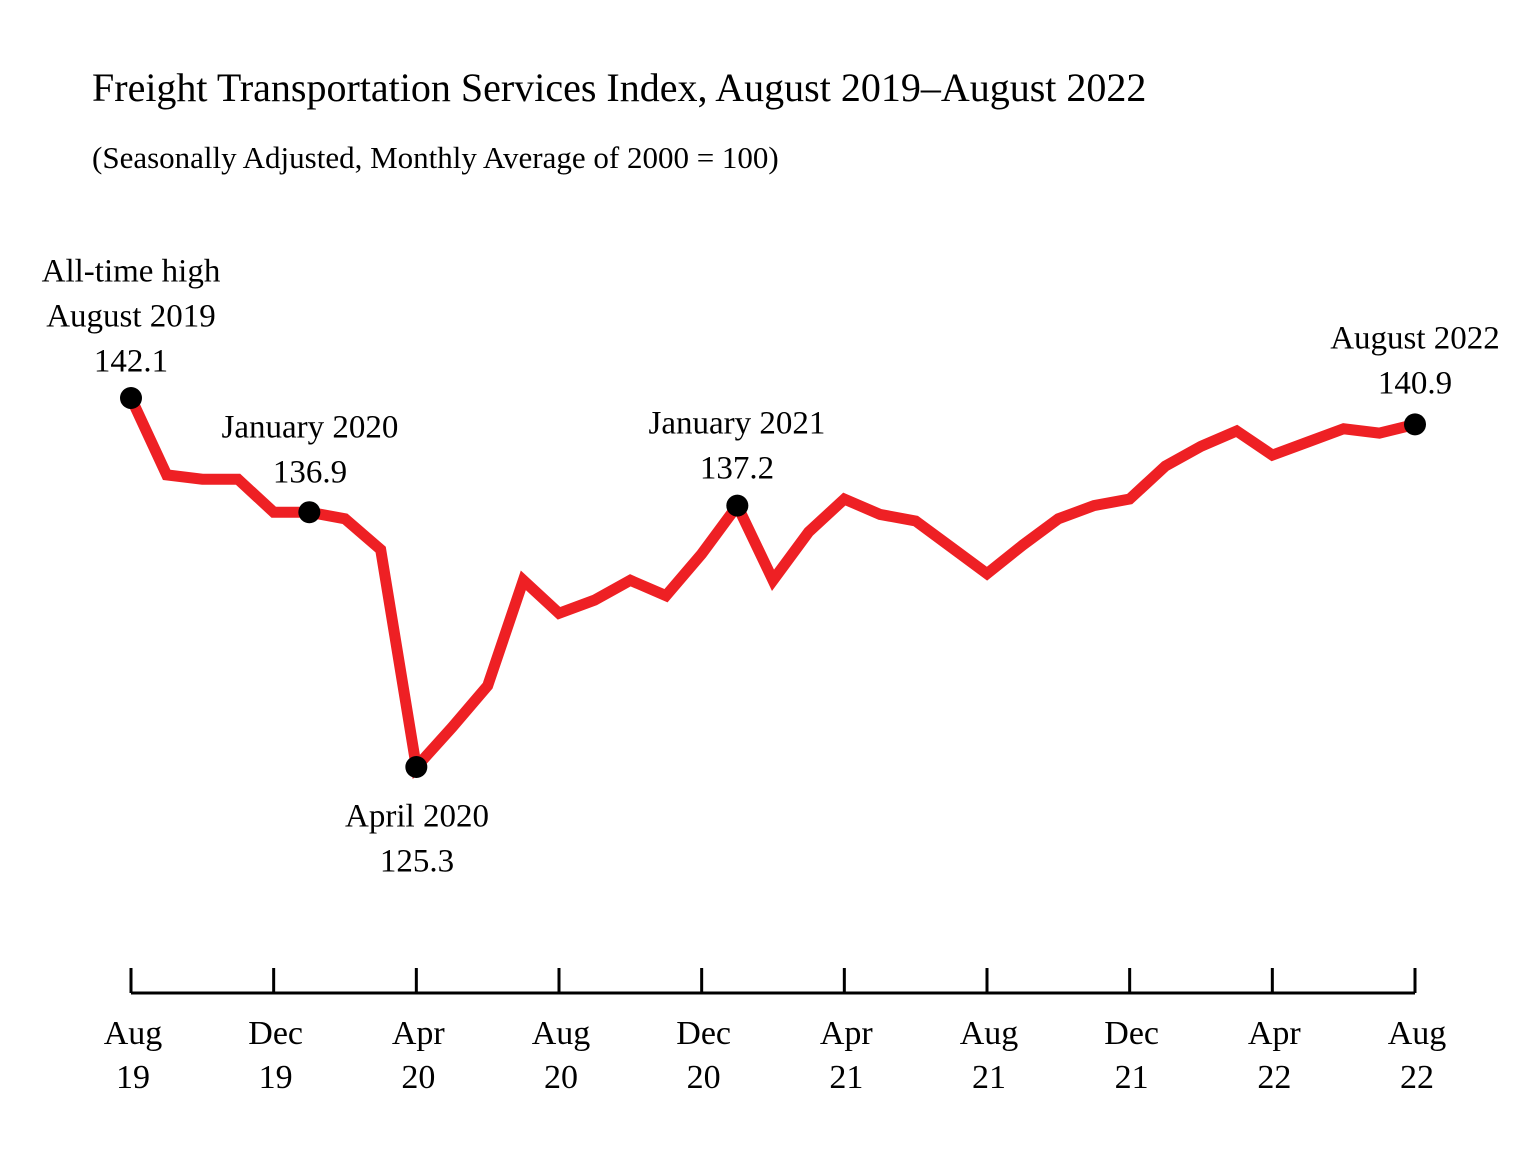 The image size is (1539, 1152). Describe the element at coordinates (310, 473) in the screenshot. I see `data-label: 136.9` at that location.